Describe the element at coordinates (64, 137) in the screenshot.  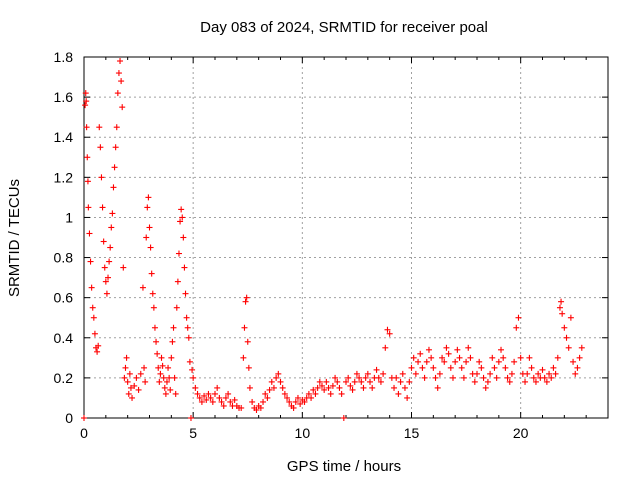
I see `y-tick-label: 1.4` at that location.